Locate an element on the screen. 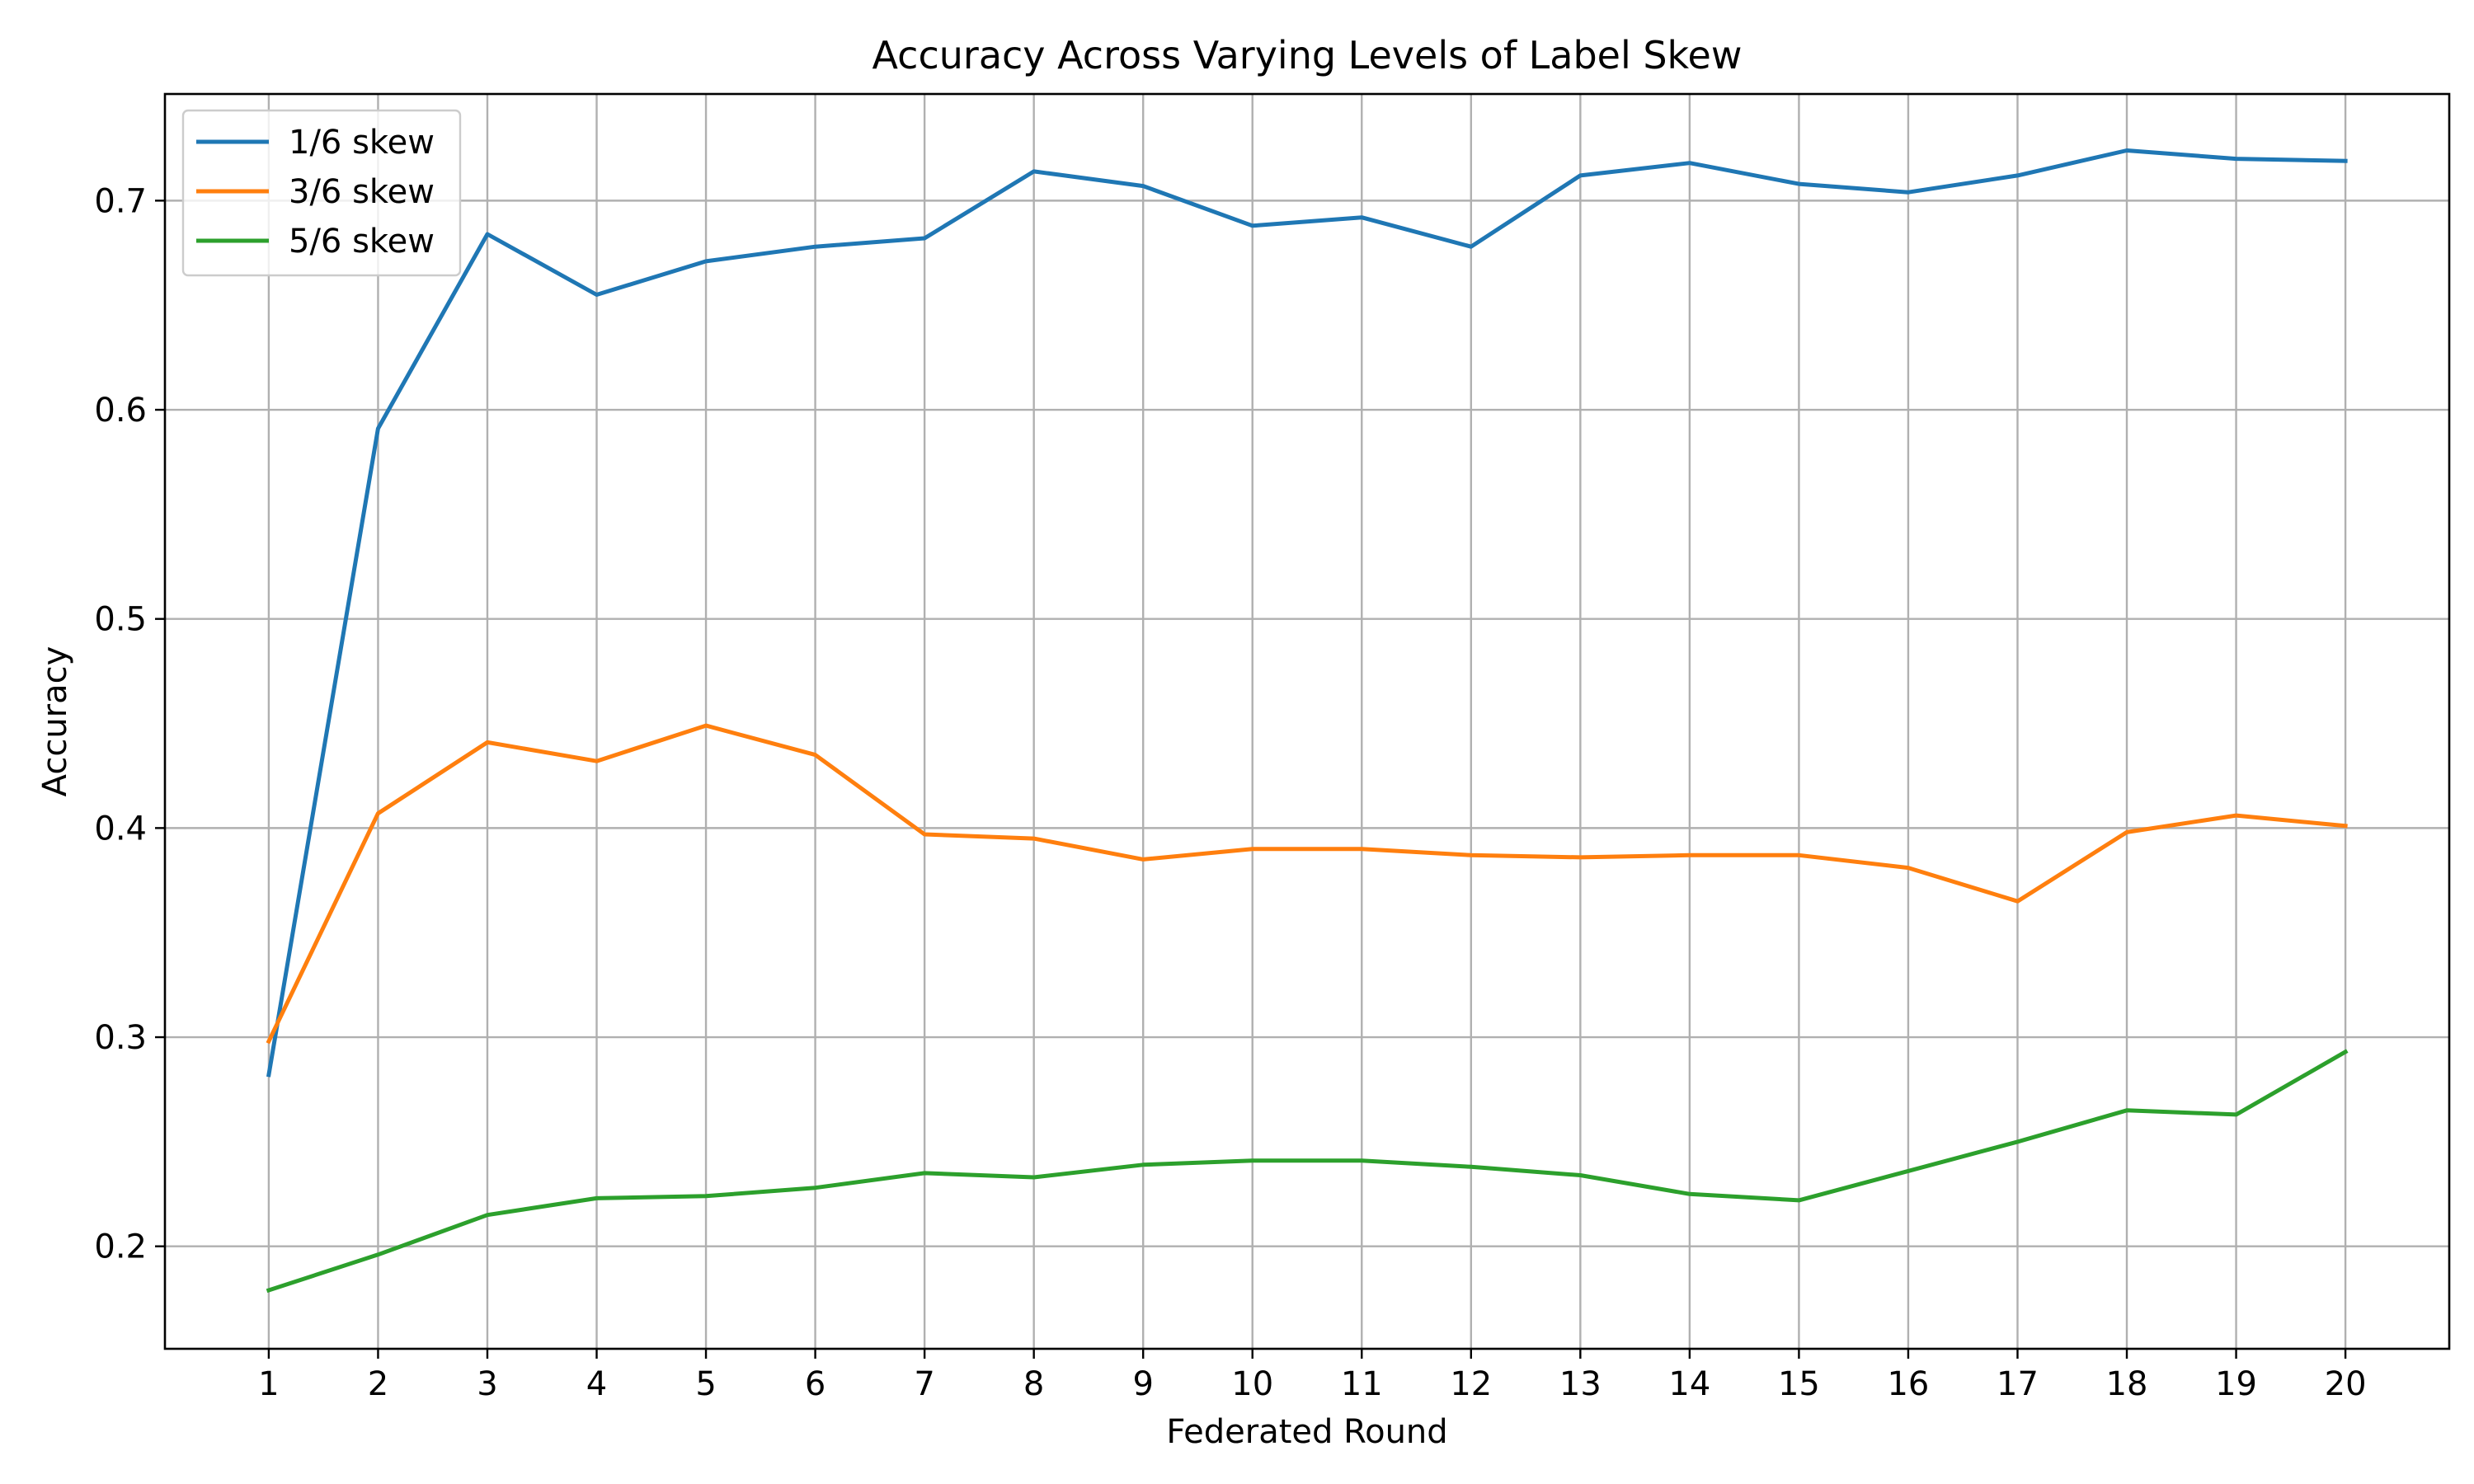 This screenshot has width=2474, height=1484. x-tick-label: 17 is located at coordinates (2018, 1384).